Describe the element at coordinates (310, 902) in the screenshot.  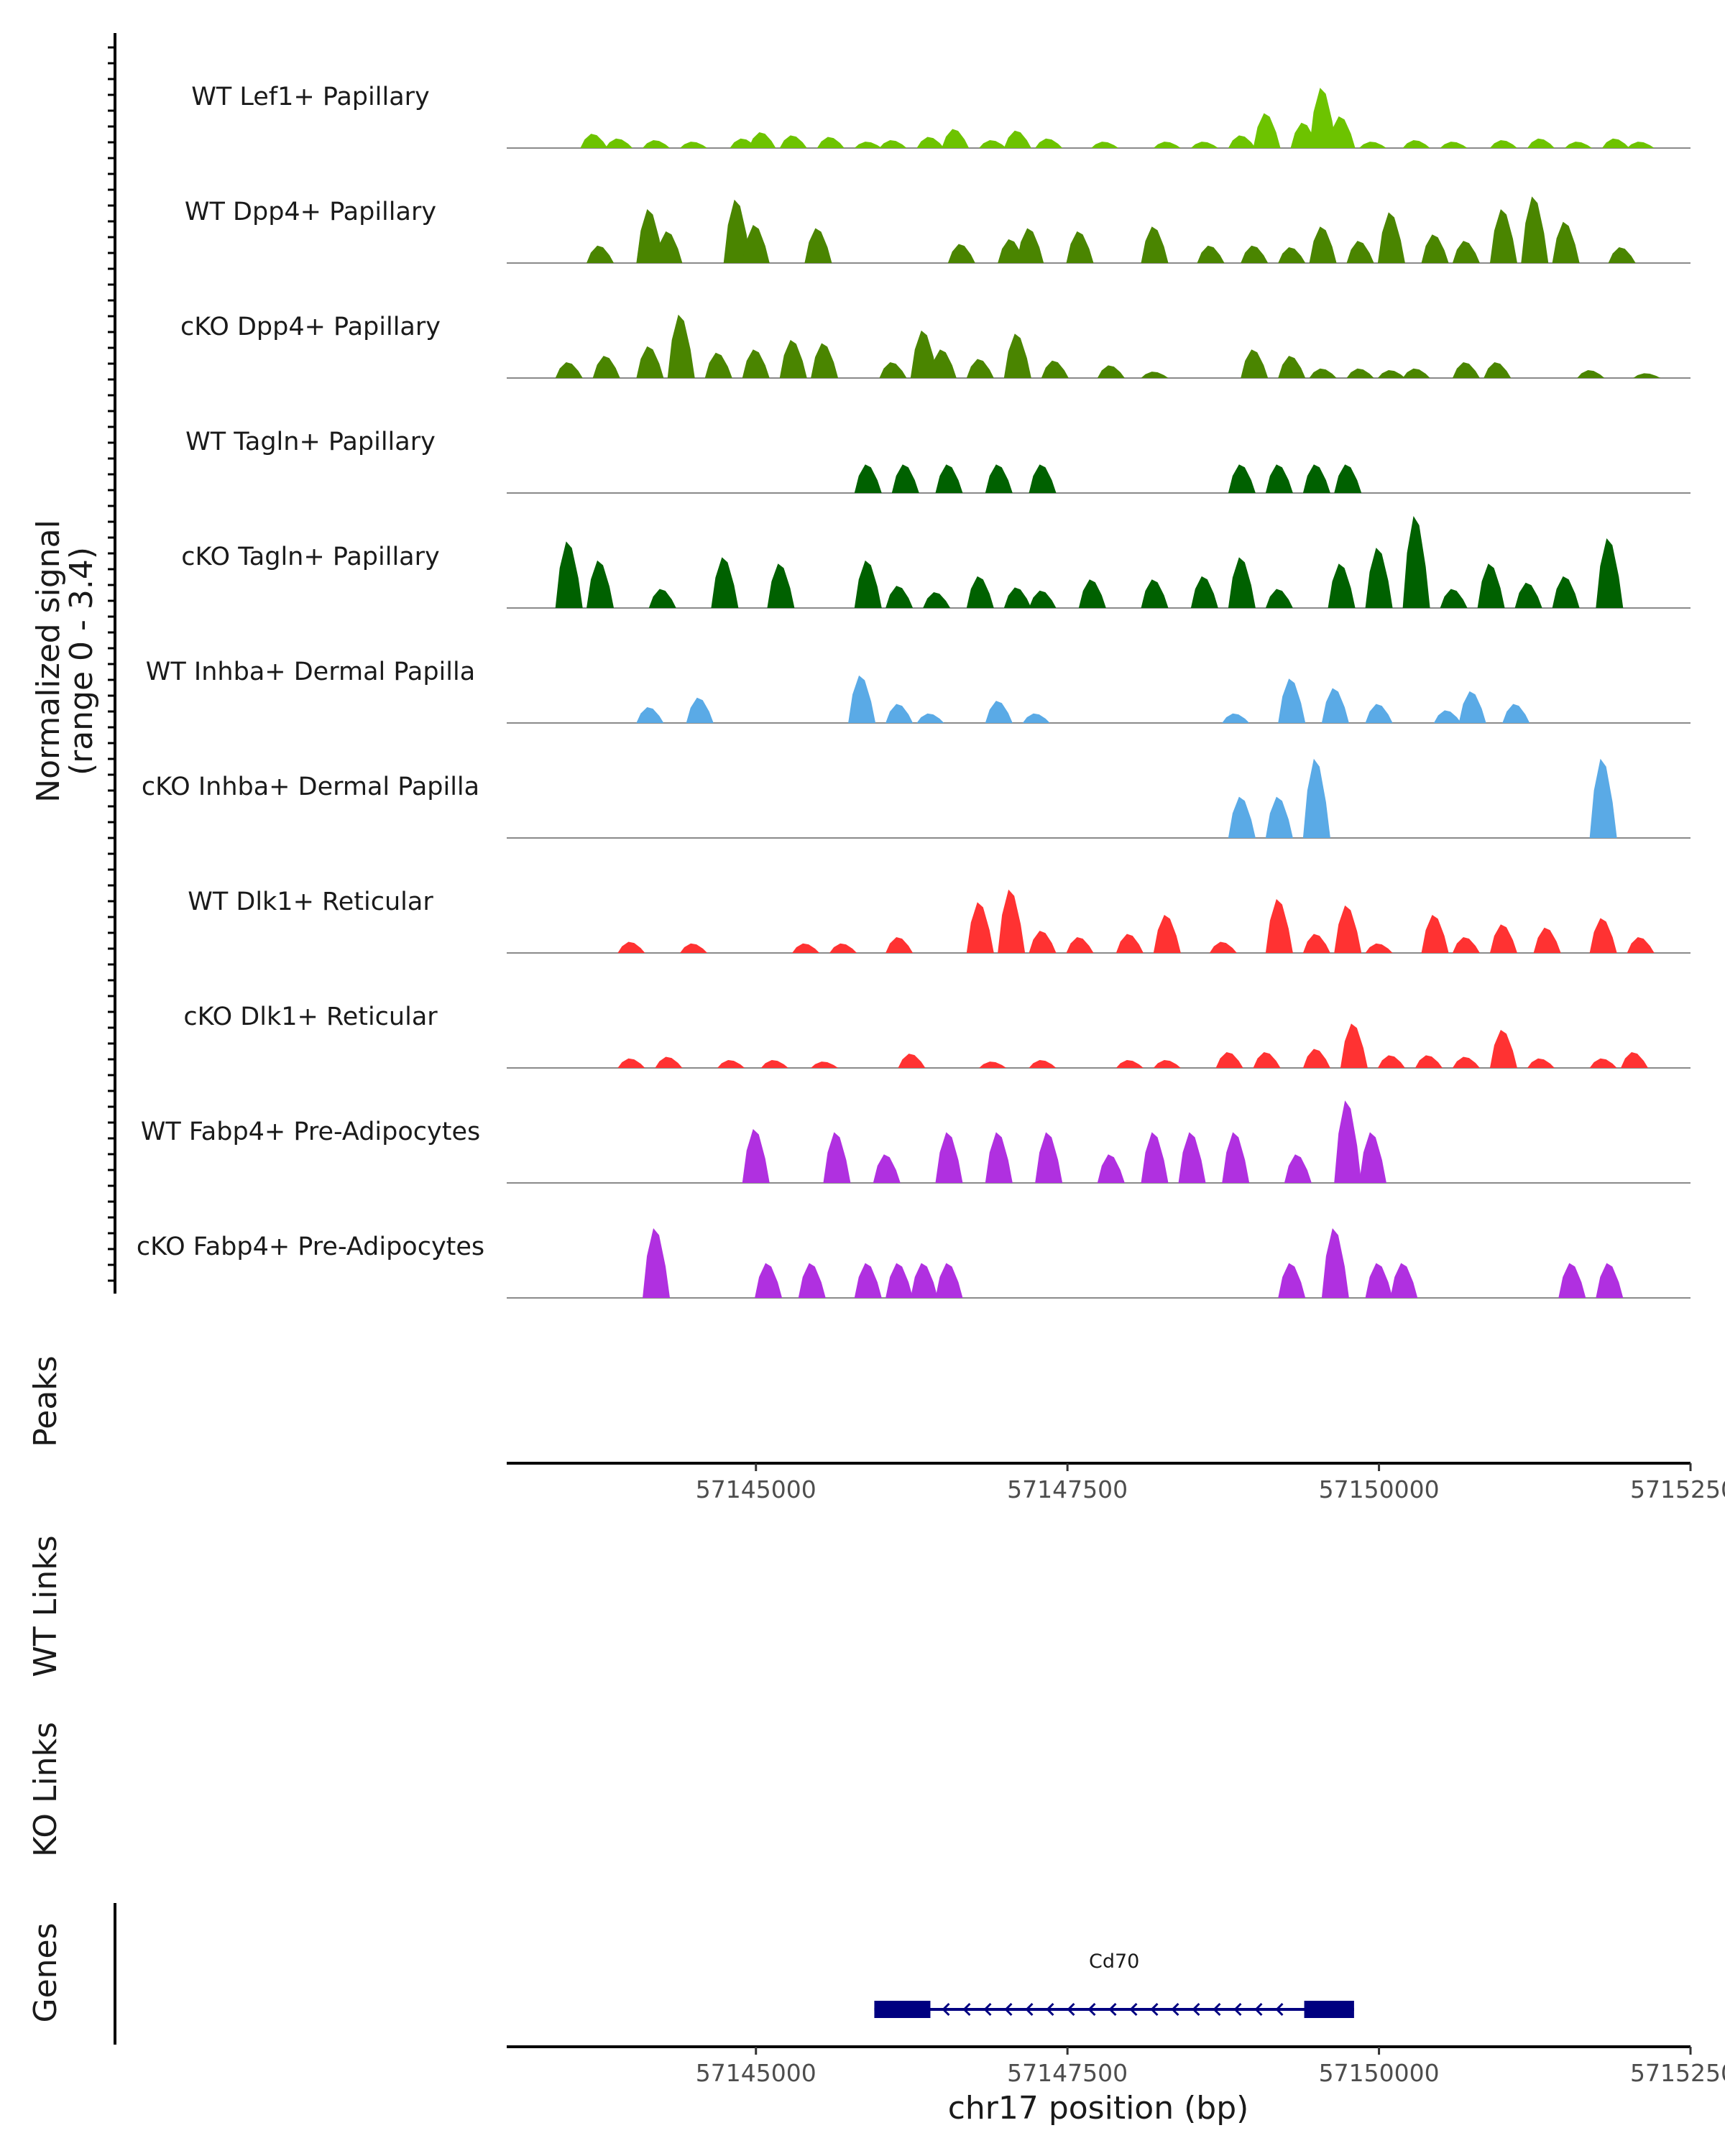
I see `track-label-wt-dlk1-reticular: WT Dlk1+ Reticular` at that location.